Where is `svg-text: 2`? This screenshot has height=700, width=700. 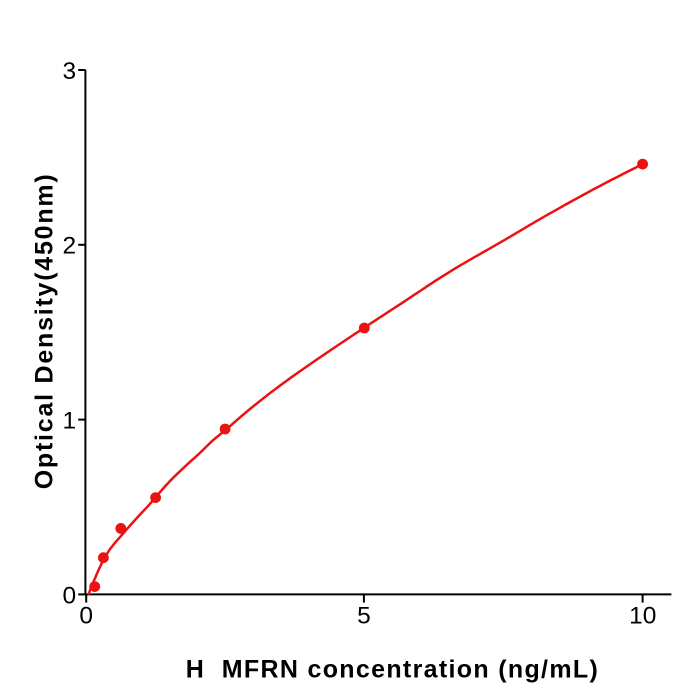
svg-text: 2 is located at coordinates (69, 246).